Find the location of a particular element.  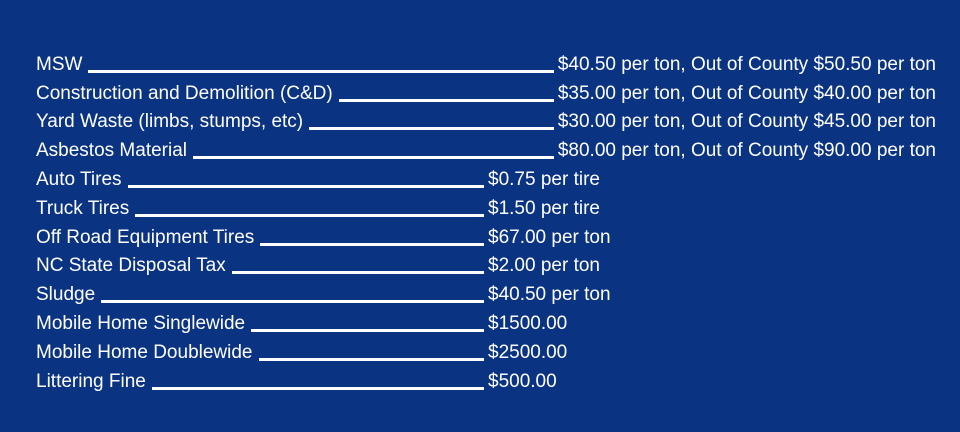

fee-item-price: $40.50 per ton is located at coordinates (549, 295).